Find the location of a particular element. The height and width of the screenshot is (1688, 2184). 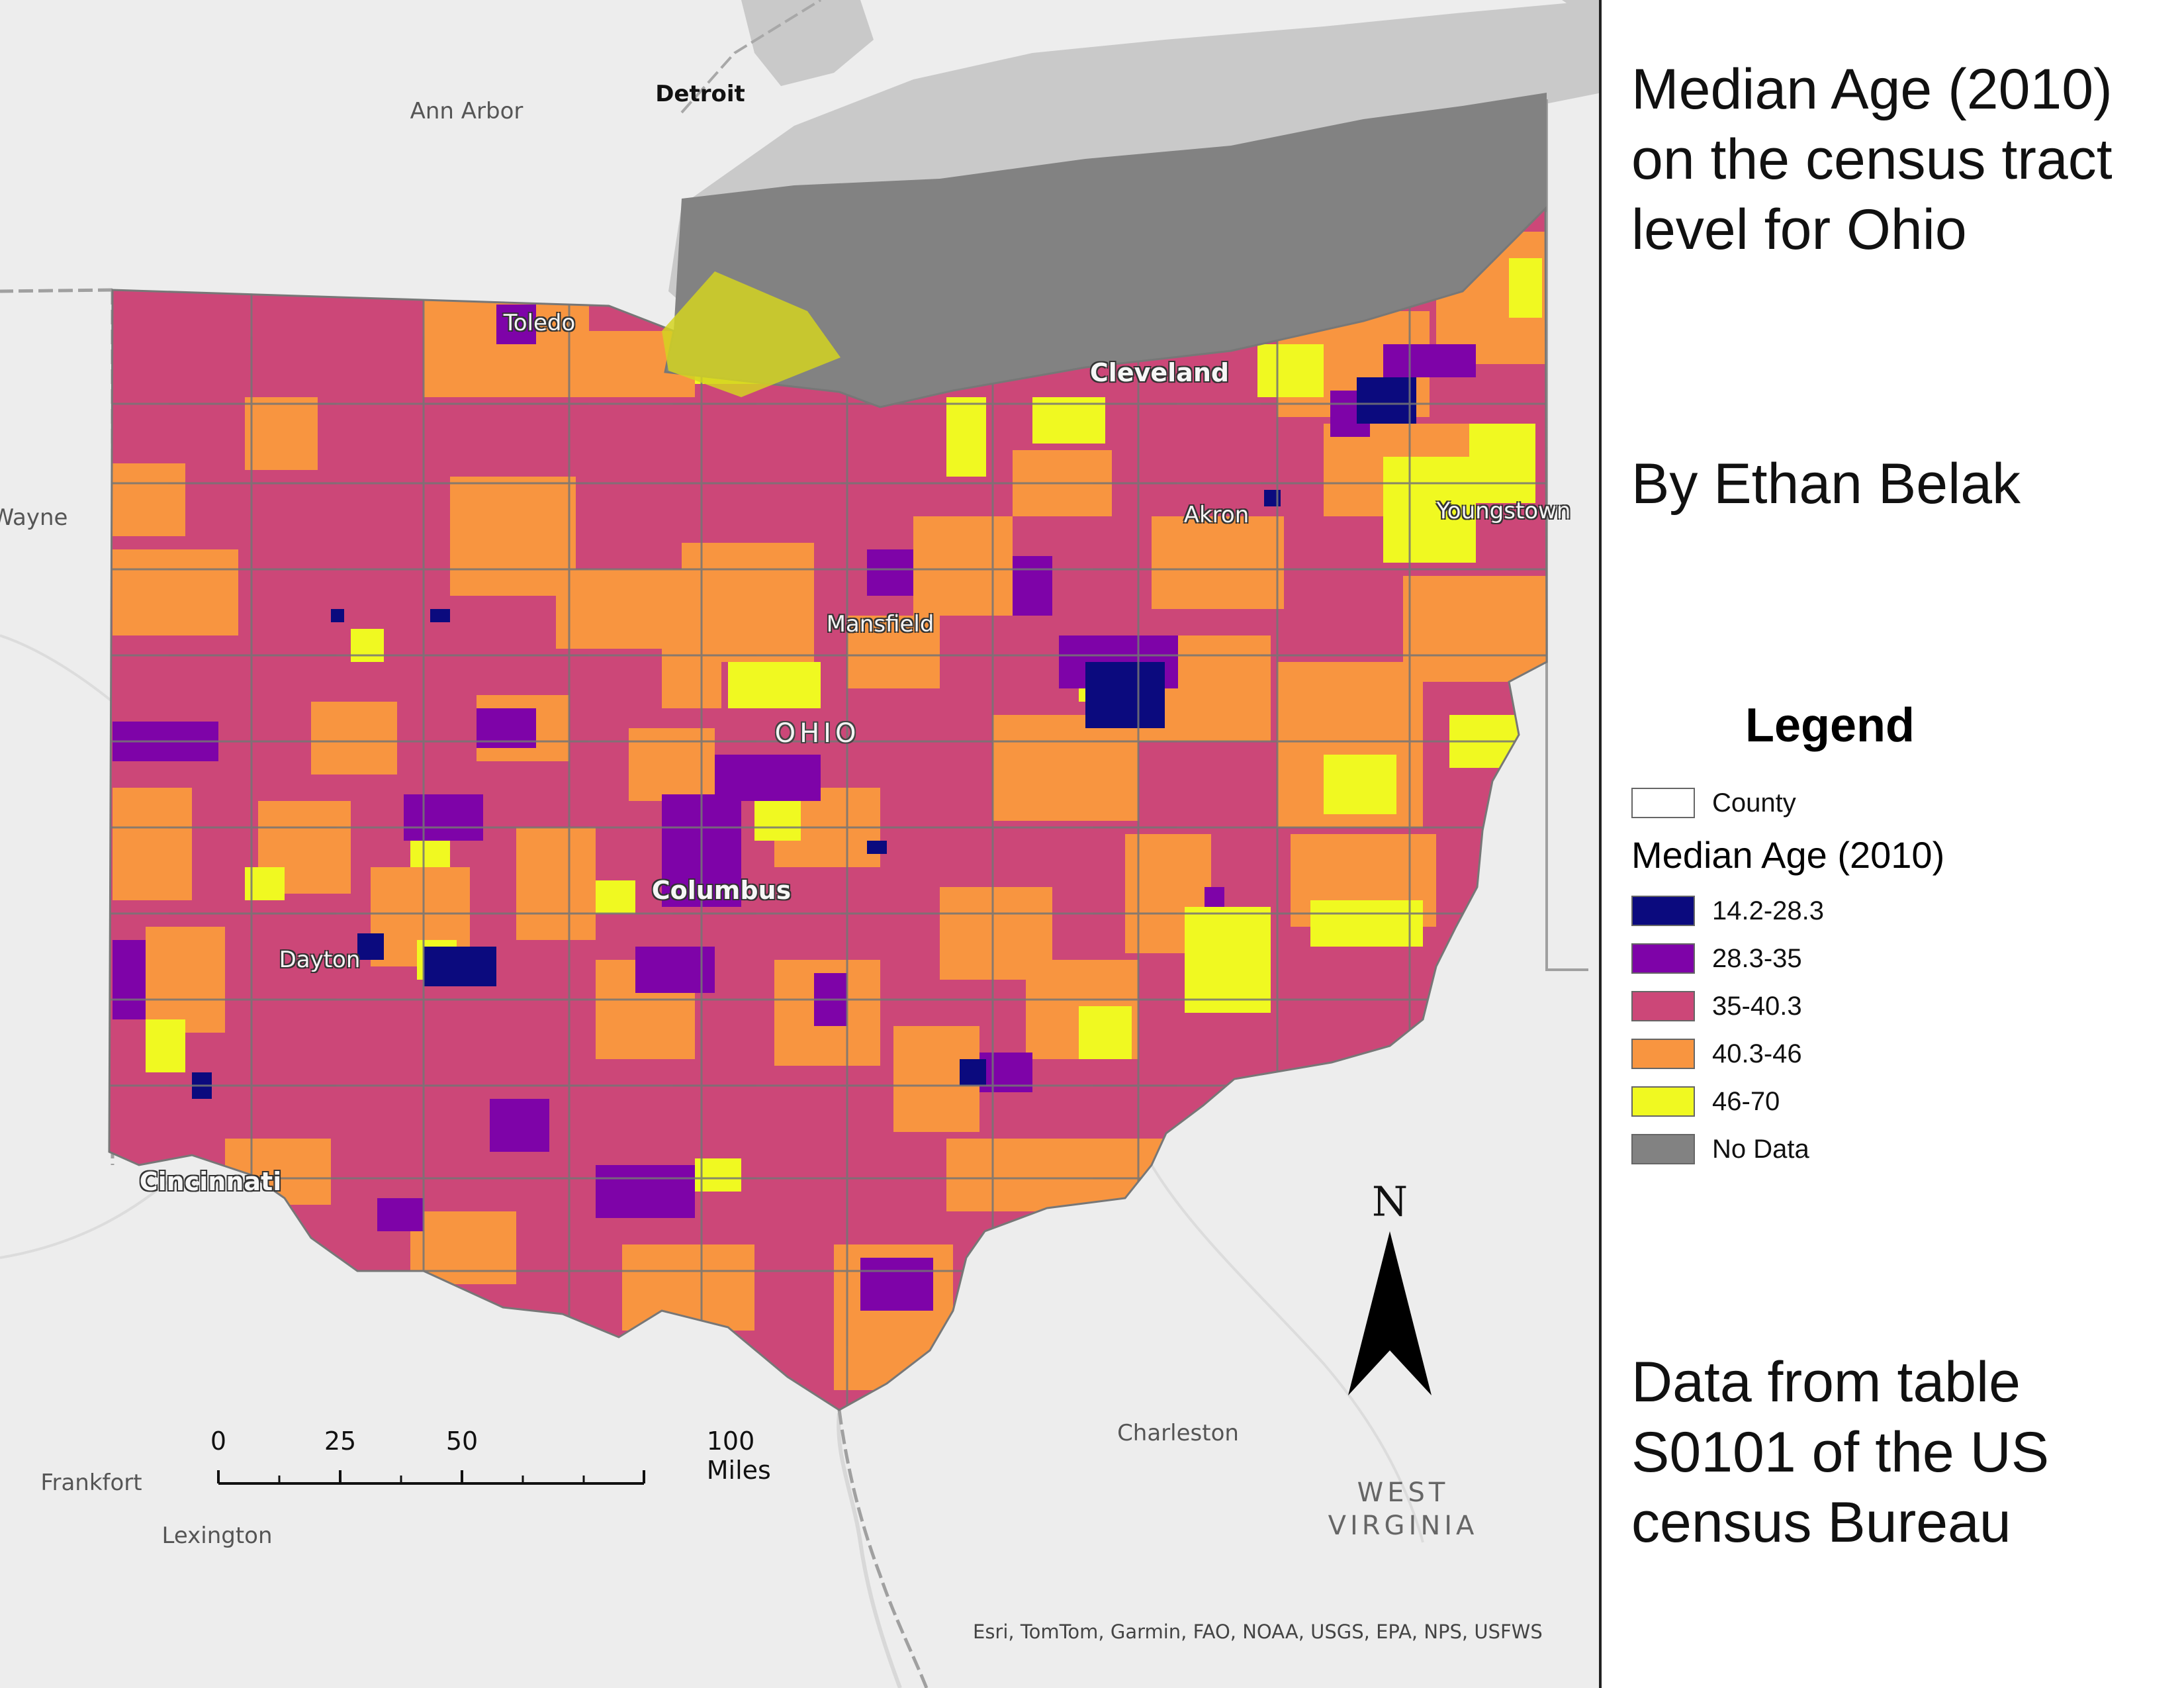

legend-county-label: County is located at coordinates (1754, 803).